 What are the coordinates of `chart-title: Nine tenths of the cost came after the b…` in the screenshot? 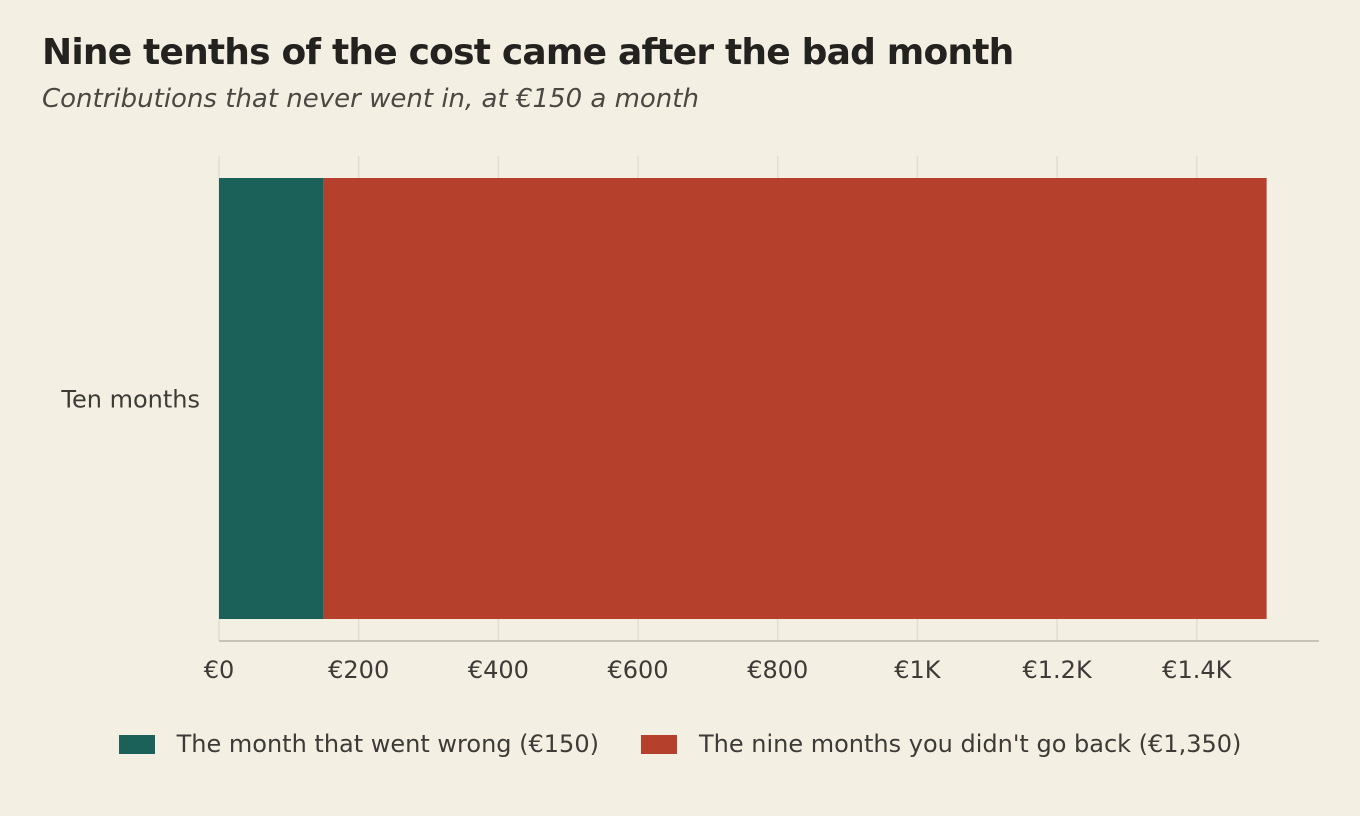 It's located at (528, 52).